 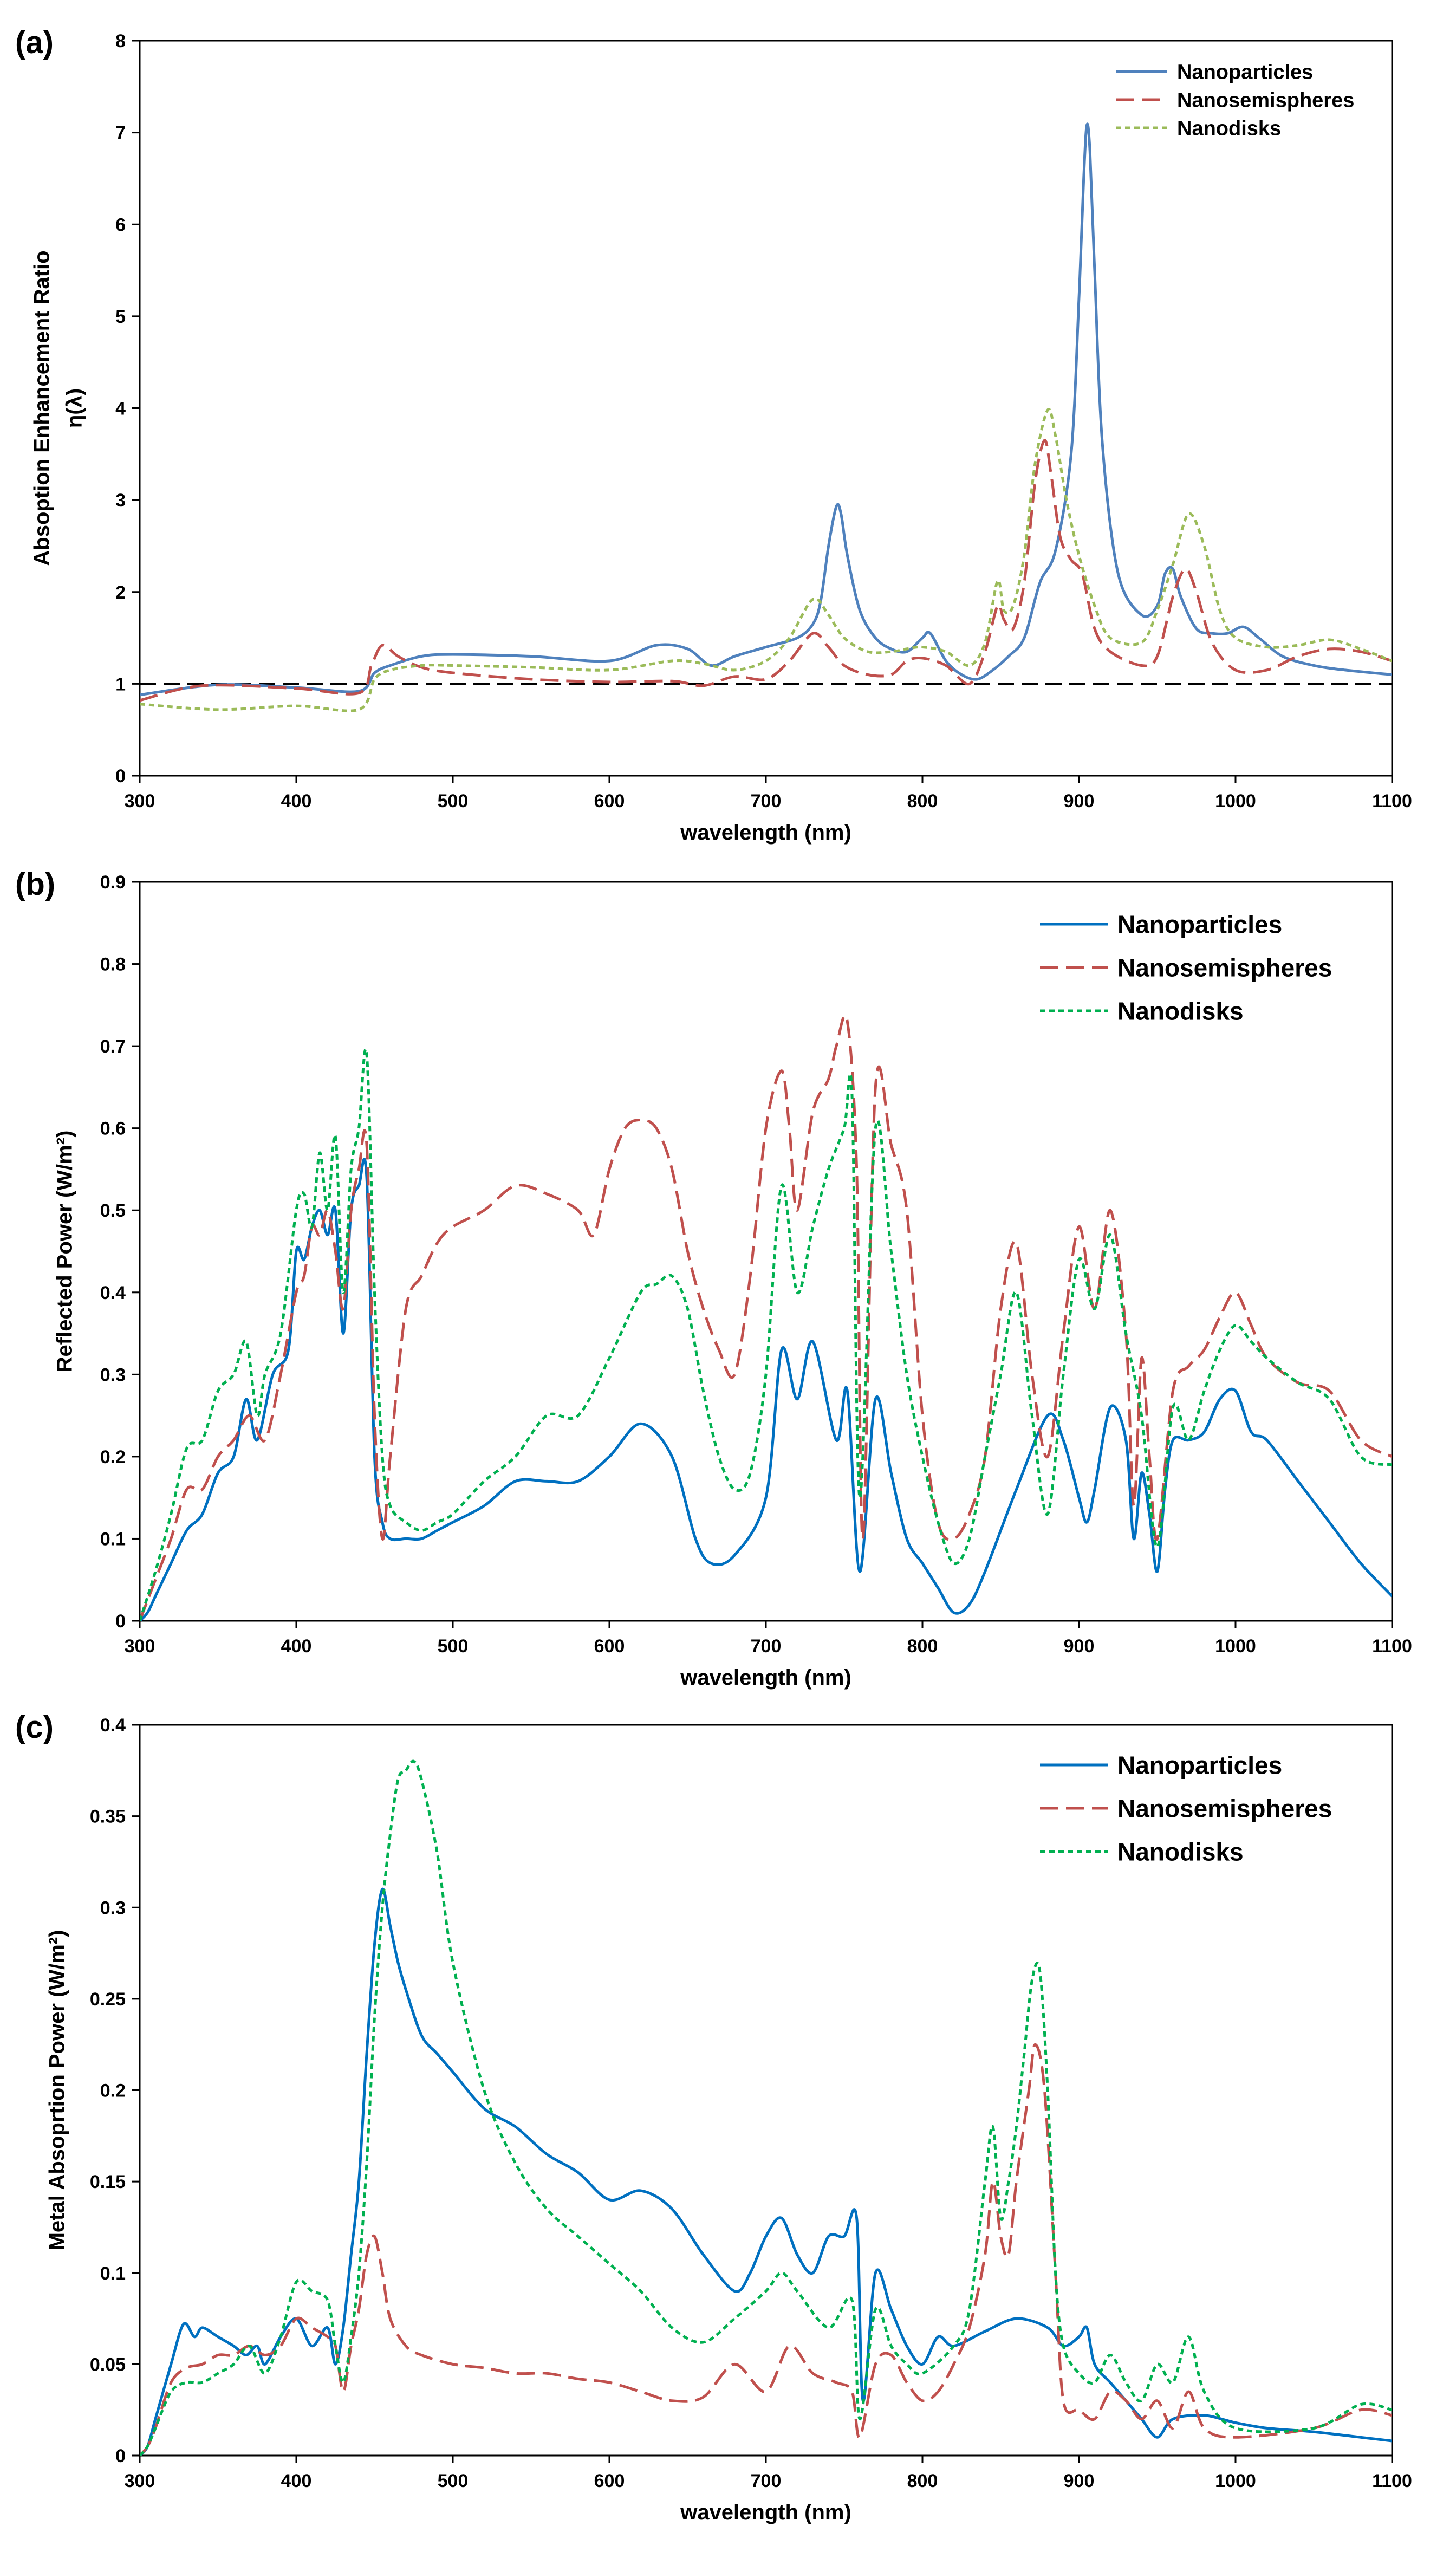 I want to click on series-line-nanodisks, so click(x=766, y=560).